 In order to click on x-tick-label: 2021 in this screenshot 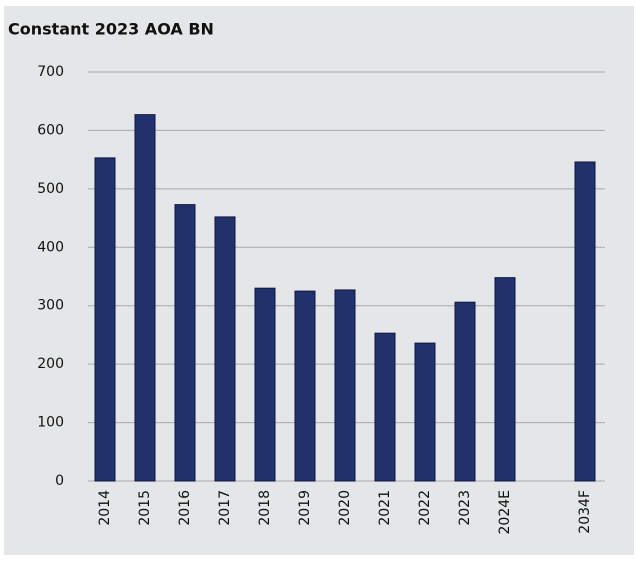, I will do `click(385, 508)`.